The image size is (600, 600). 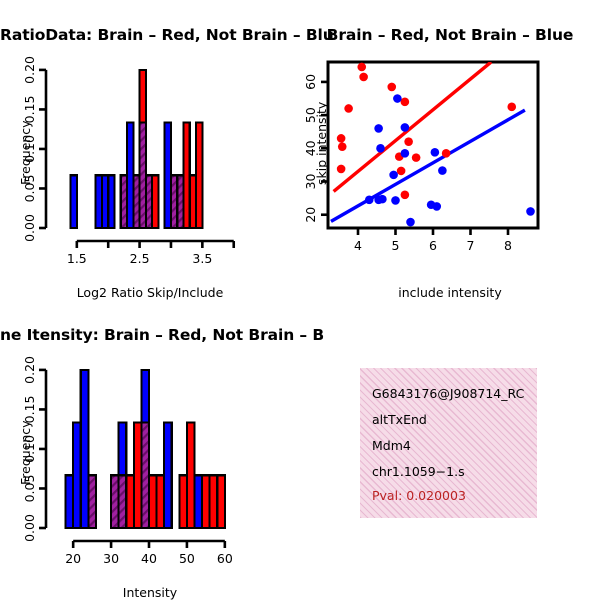 I want to click on svg-text: 7, so click(x=471, y=245).